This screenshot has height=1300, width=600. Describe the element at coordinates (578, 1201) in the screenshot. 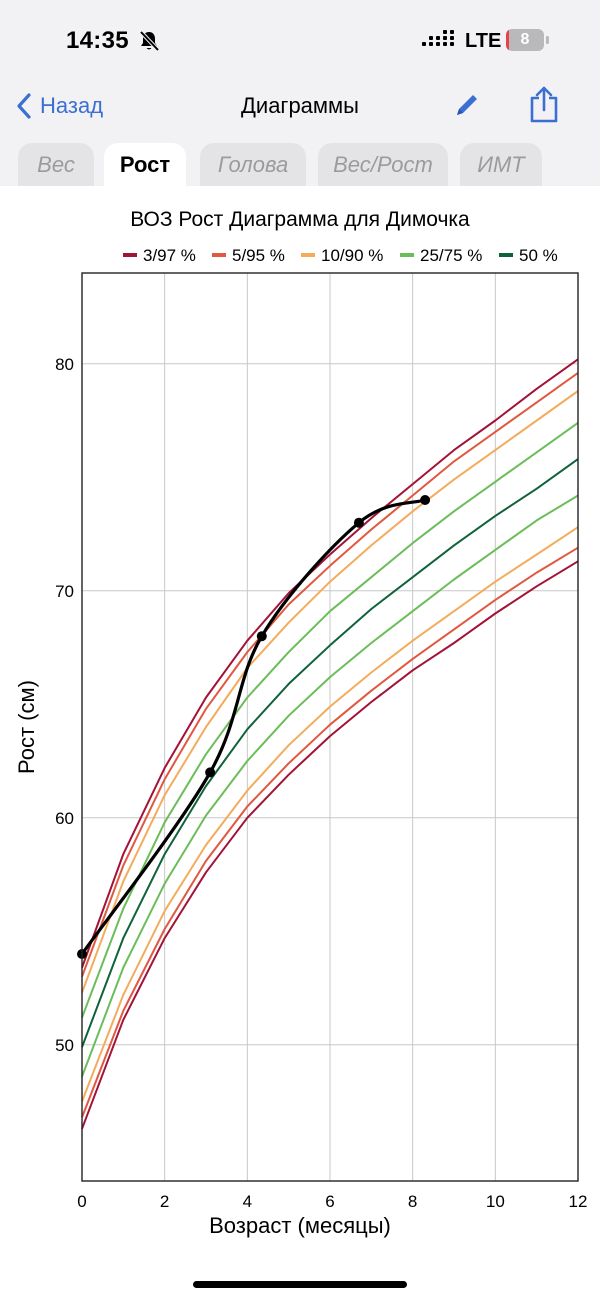

I see `x-tick-label: 12` at that location.